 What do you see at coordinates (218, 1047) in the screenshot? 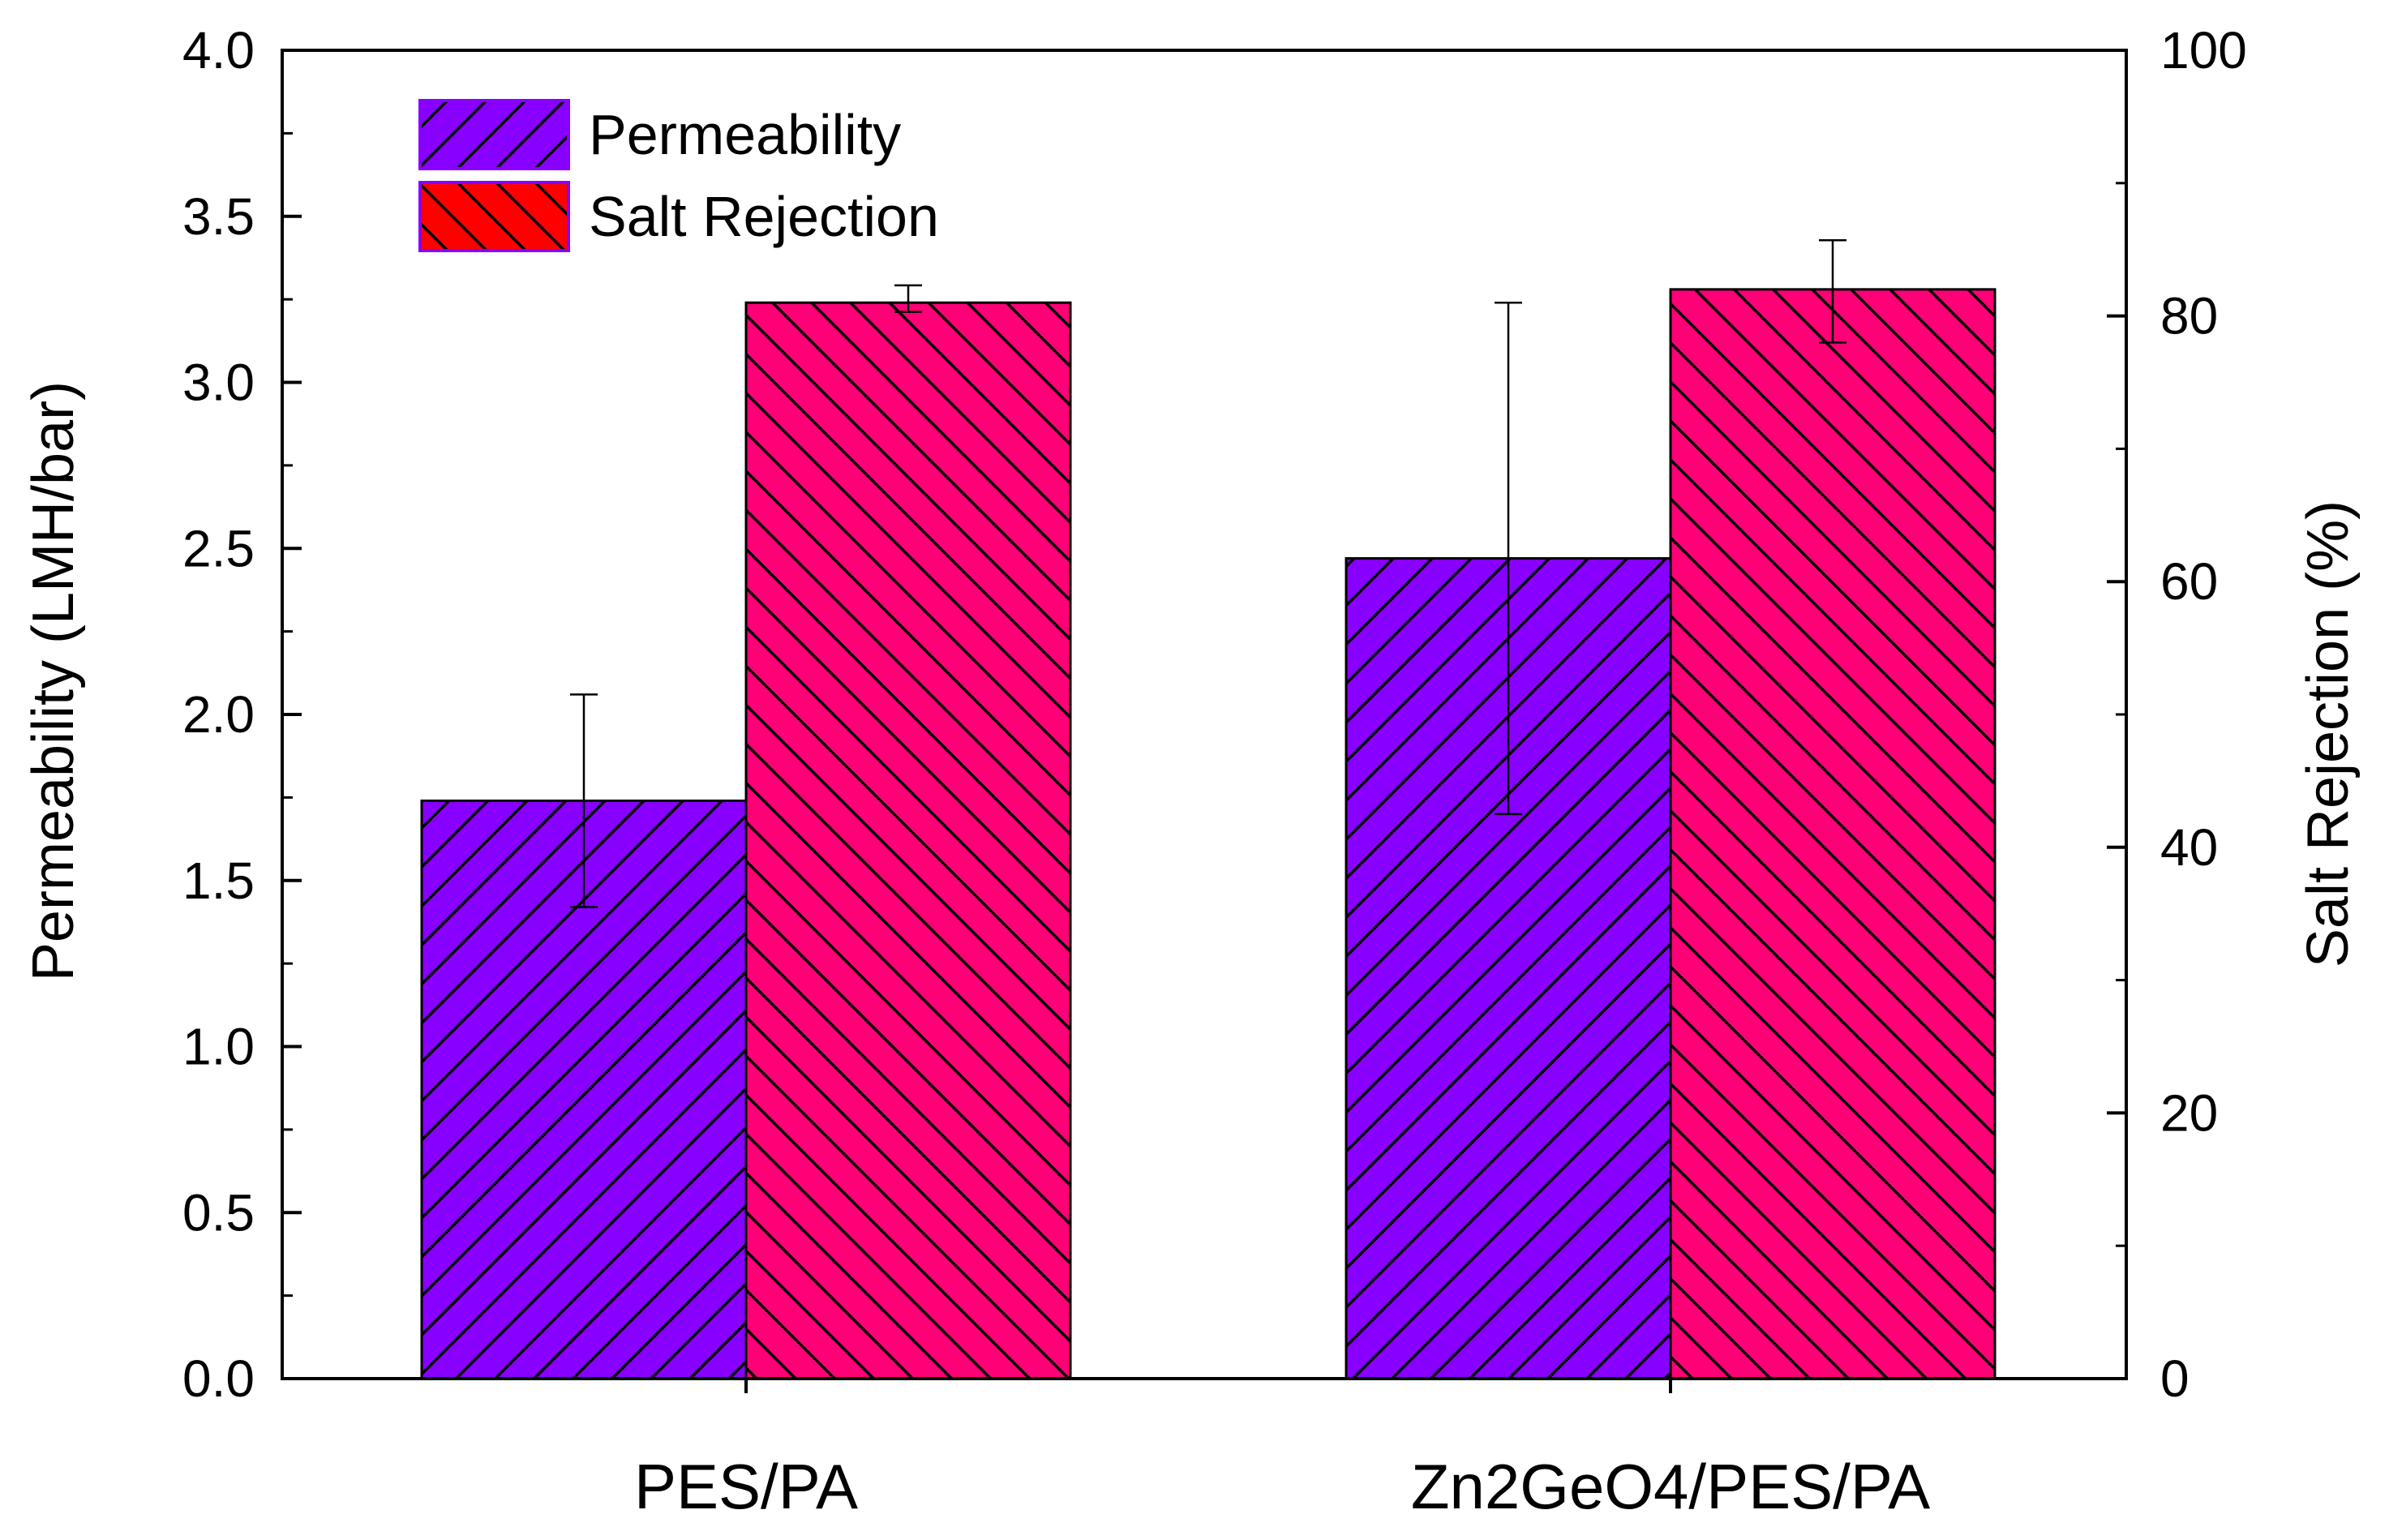
I see `left-tick-label: 1.0` at bounding box center [218, 1047].